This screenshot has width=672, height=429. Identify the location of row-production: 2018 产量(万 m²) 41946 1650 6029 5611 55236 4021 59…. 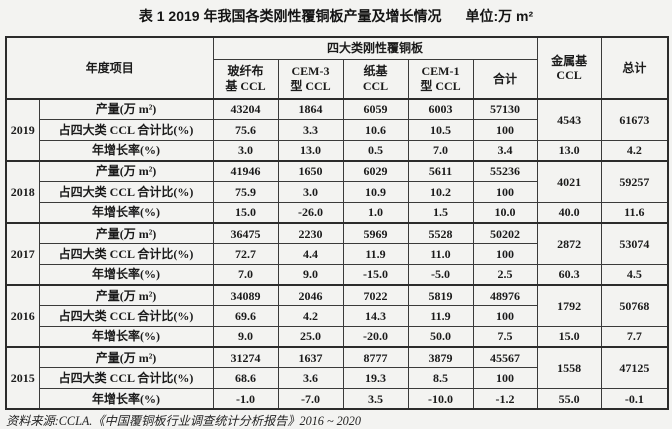
(337, 192).